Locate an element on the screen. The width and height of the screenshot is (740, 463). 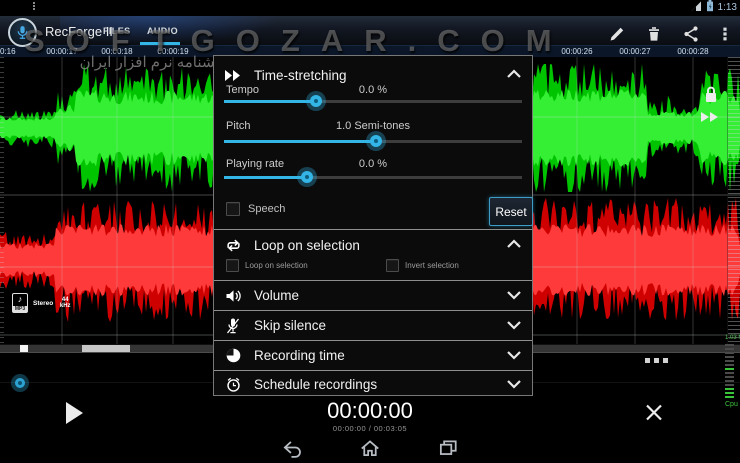
loop-on-selection-checkbox is located at coordinates (232, 265).